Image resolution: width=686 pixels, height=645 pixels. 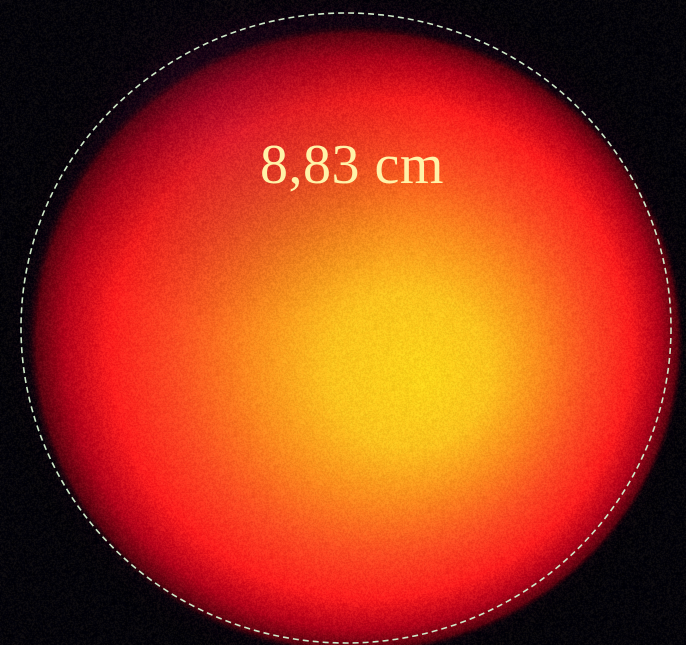 I want to click on diameter-label: 8,83 cm, so click(x=352, y=165).